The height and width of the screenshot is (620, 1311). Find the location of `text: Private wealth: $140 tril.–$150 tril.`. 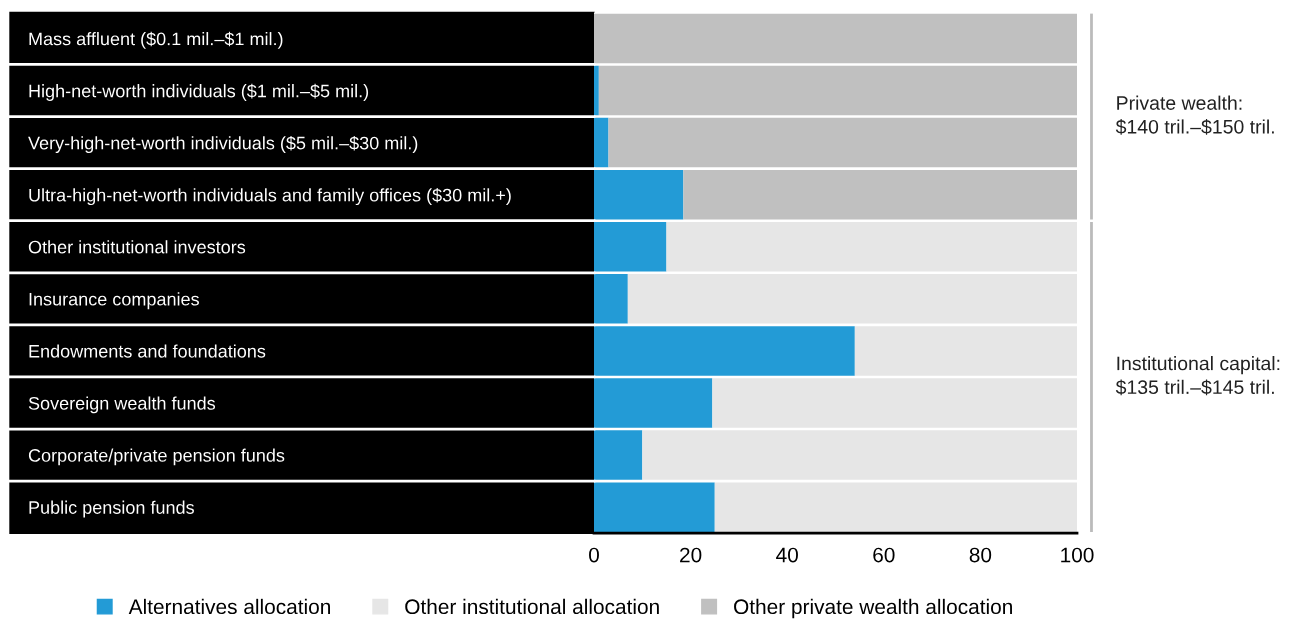

text: Private wealth: $140 tril.–$150 tril. is located at coordinates (1194, 115).